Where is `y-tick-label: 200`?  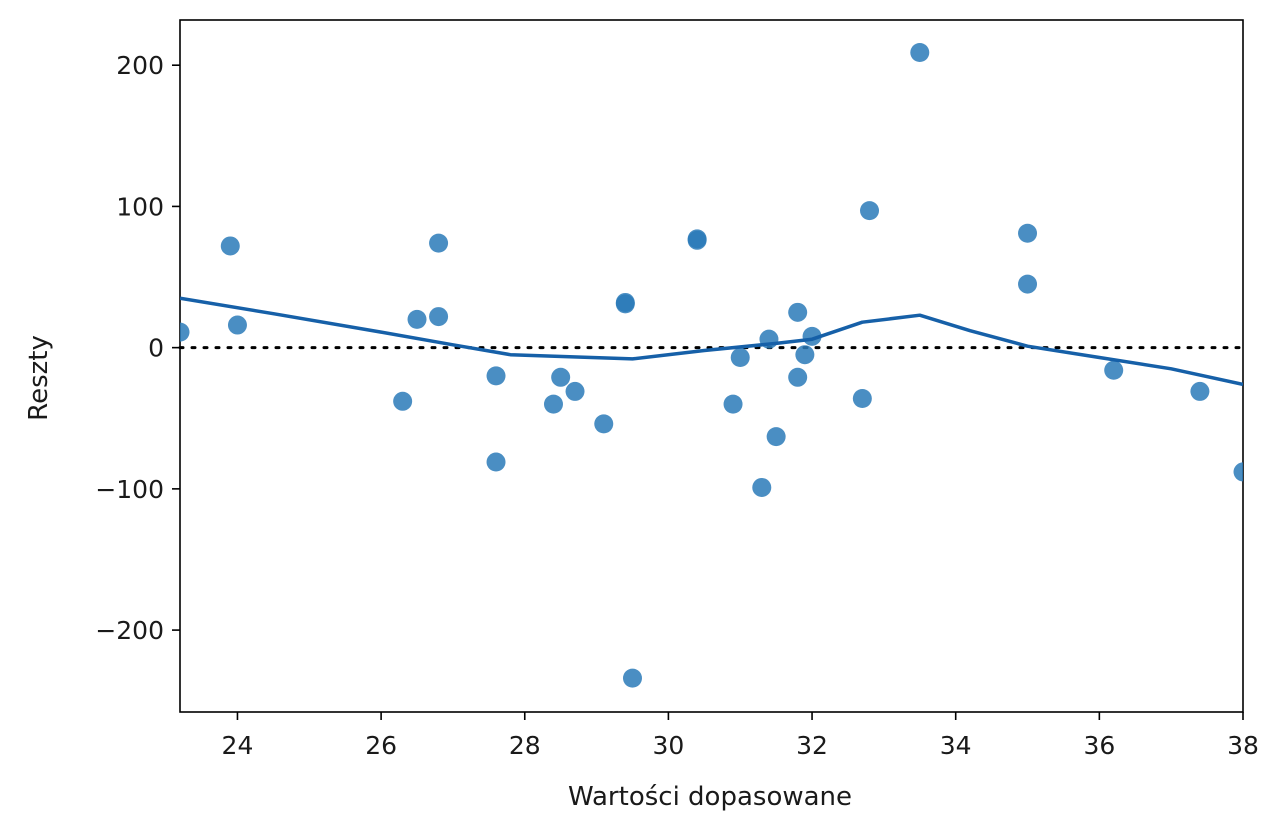 y-tick-label: 200 is located at coordinates (140, 65).